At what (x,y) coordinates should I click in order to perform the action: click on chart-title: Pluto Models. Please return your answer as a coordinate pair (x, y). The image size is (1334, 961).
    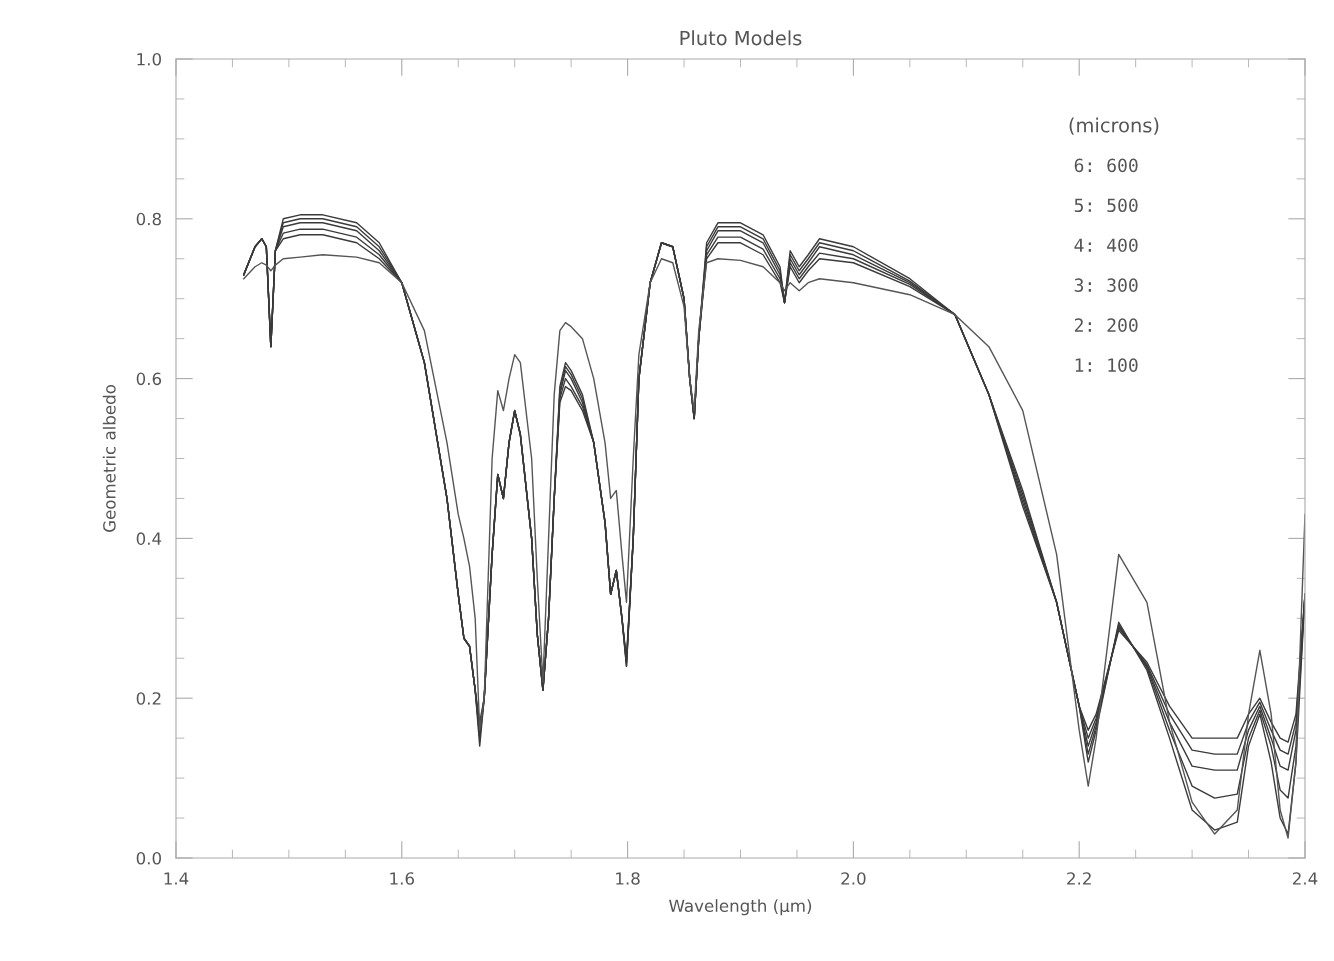
    Looking at the image, I should click on (741, 38).